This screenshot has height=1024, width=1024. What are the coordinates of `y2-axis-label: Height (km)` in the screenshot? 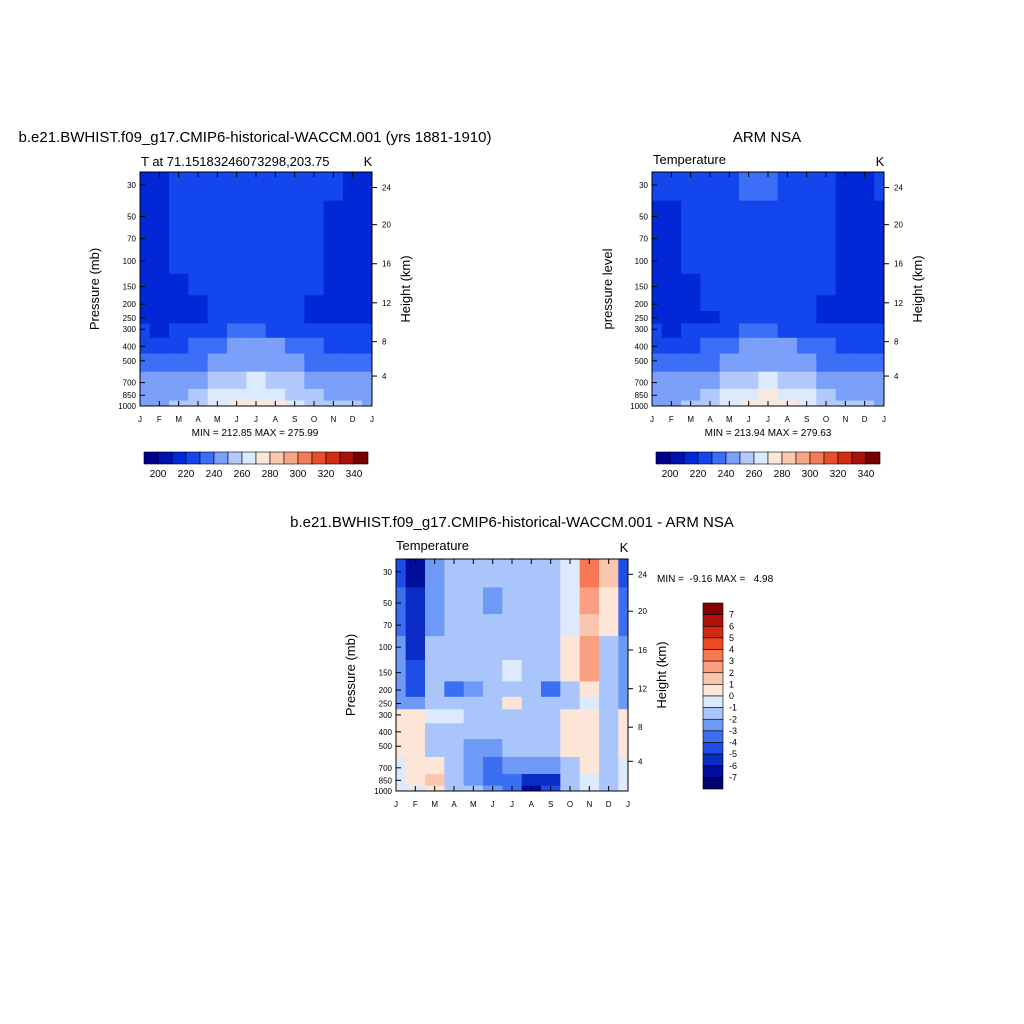 It's located at (661, 674).